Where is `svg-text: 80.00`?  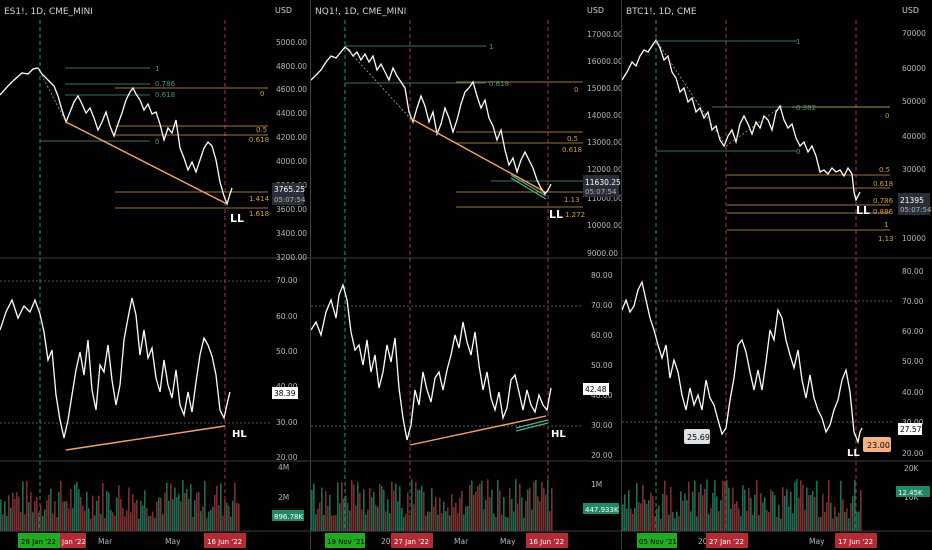
svg-text: 80.00 is located at coordinates (602, 275).